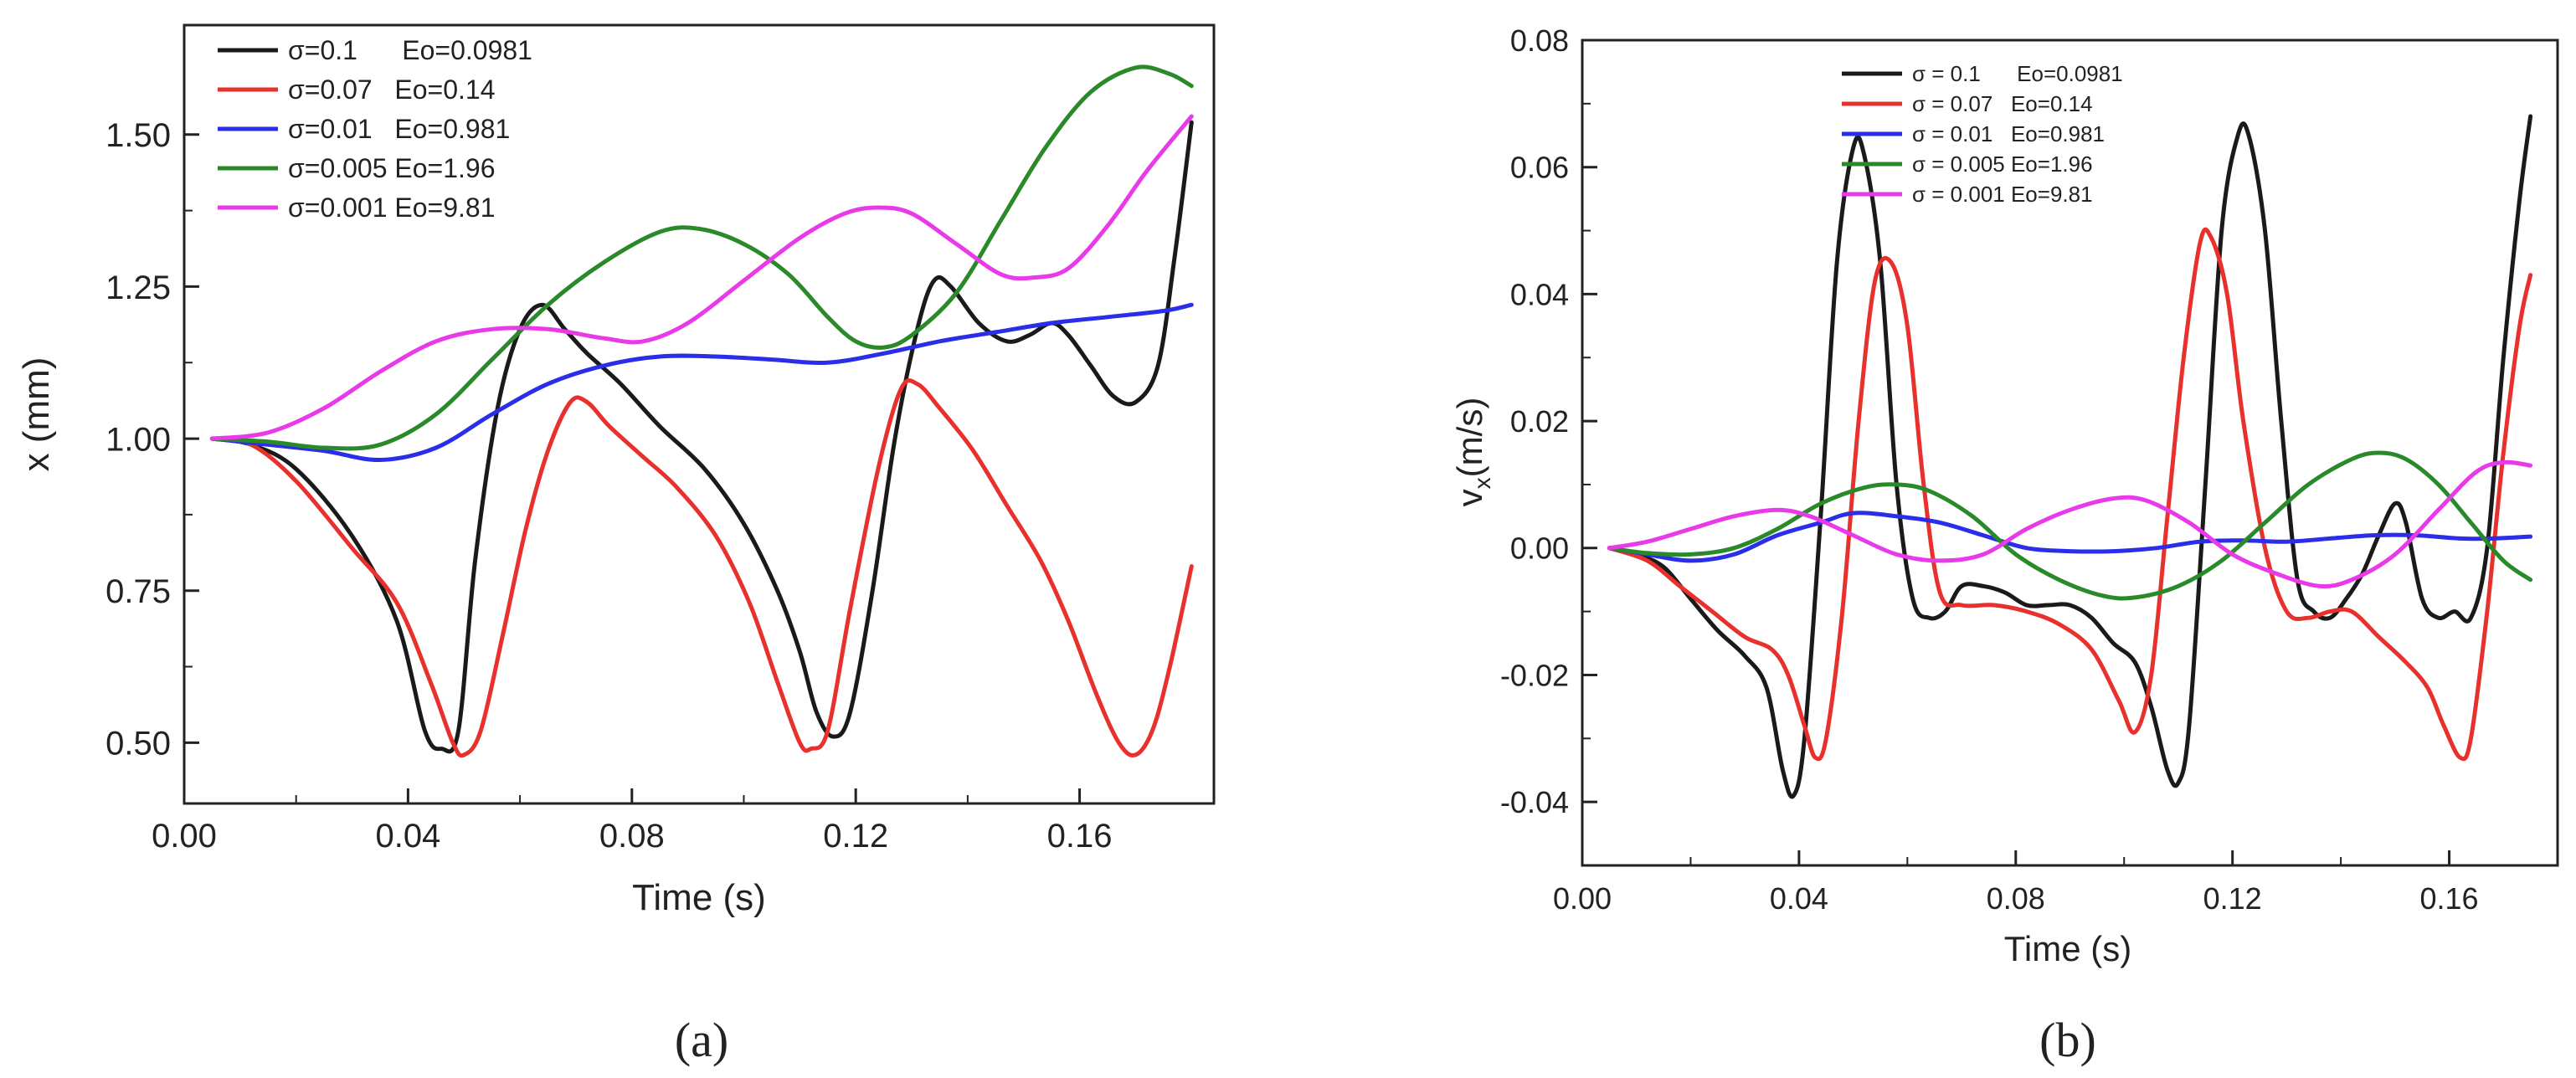 This screenshot has width=2576, height=1078. What do you see at coordinates (392, 89) in the screenshot?
I see `legend-label: σ=0.07 Eo=0.14` at bounding box center [392, 89].